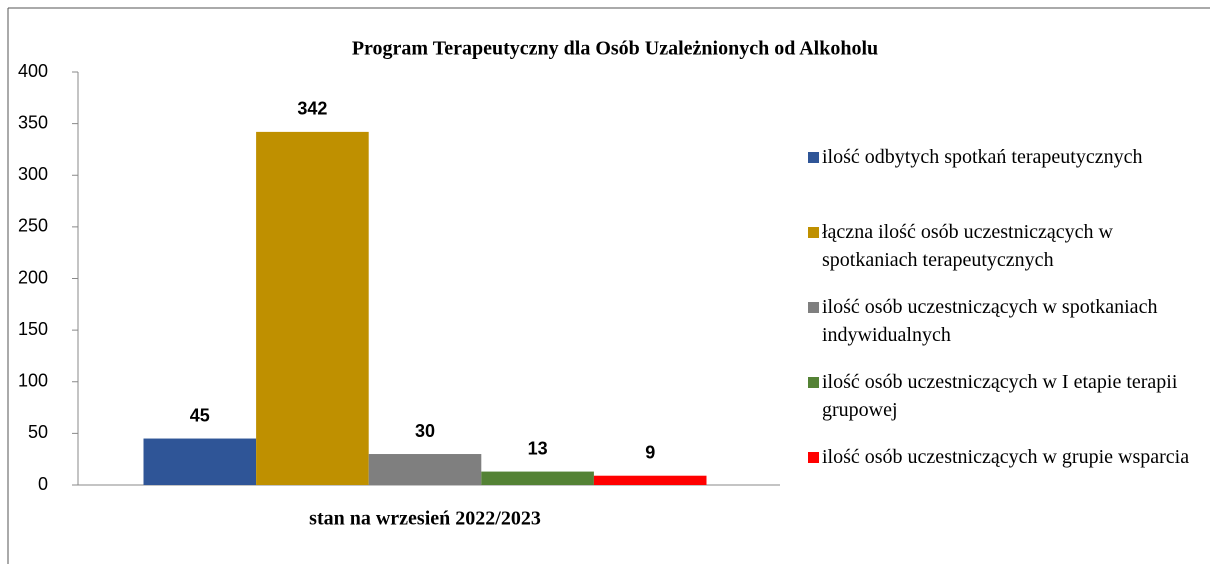 Image resolution: width=1210 pixels, height=564 pixels. I want to click on legend-entry: ilość odbytych spotkań terapeutycznych, so click(1002, 157).